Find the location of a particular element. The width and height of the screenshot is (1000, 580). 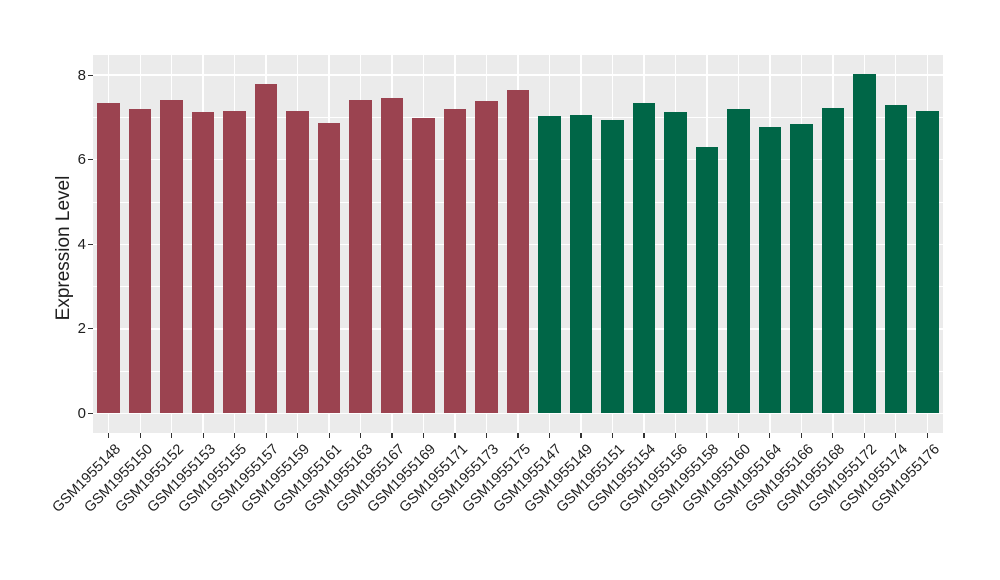

y-tick-label: 8 is located at coordinates (81, 75).